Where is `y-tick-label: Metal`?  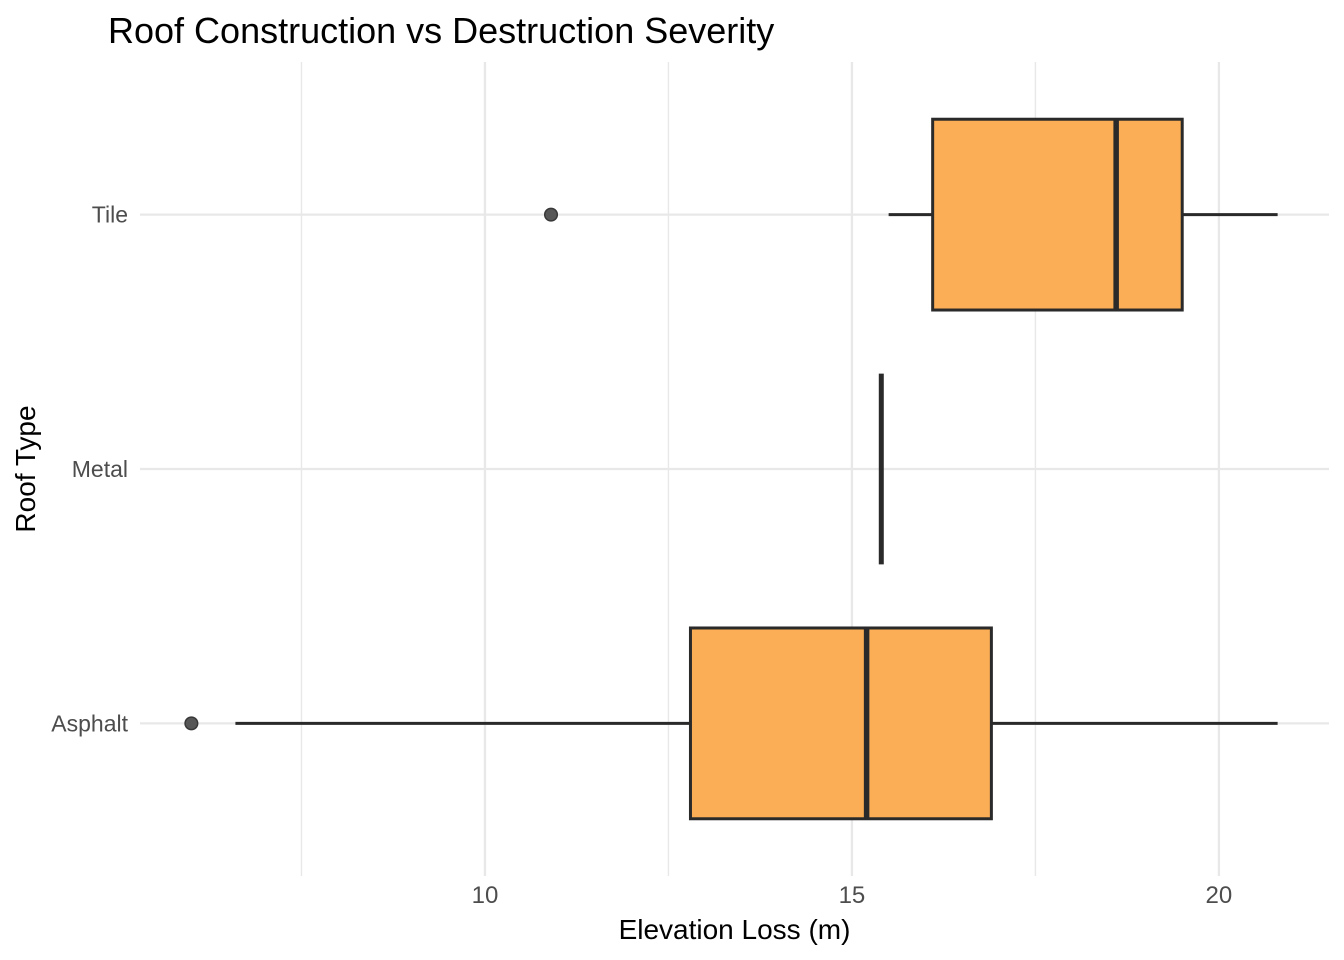
y-tick-label: Metal is located at coordinates (100, 469).